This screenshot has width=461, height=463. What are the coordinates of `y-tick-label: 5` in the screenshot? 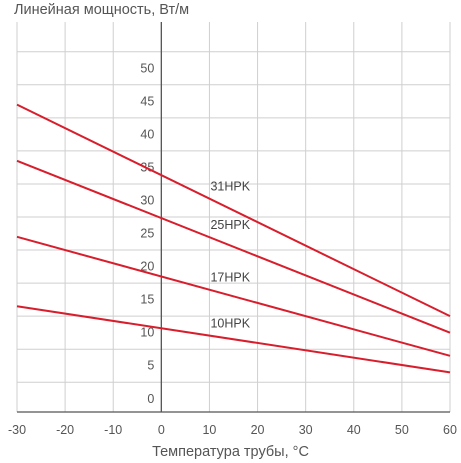 It's located at (150, 366).